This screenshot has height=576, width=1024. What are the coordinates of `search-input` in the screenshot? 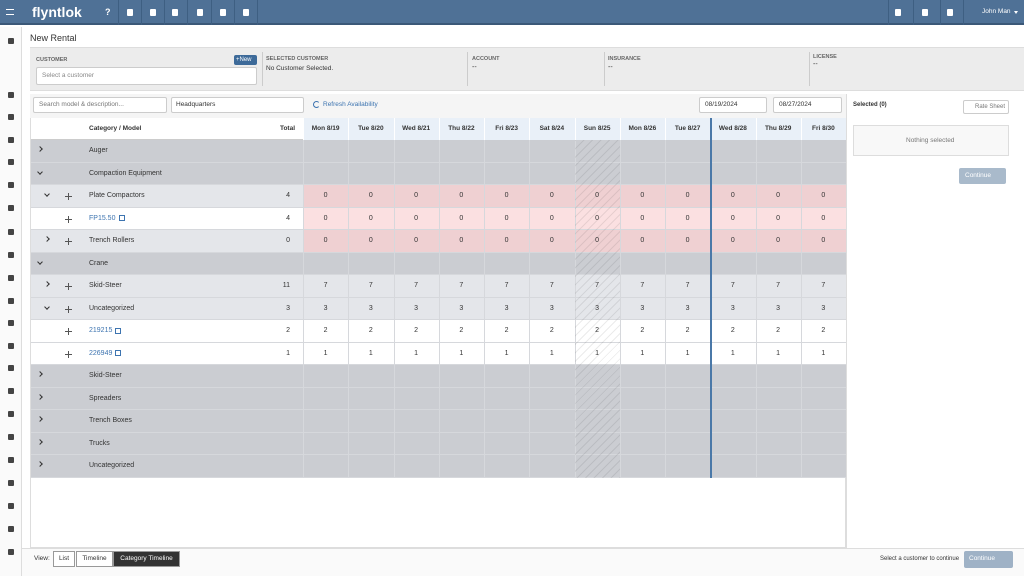 It's located at (100, 105).